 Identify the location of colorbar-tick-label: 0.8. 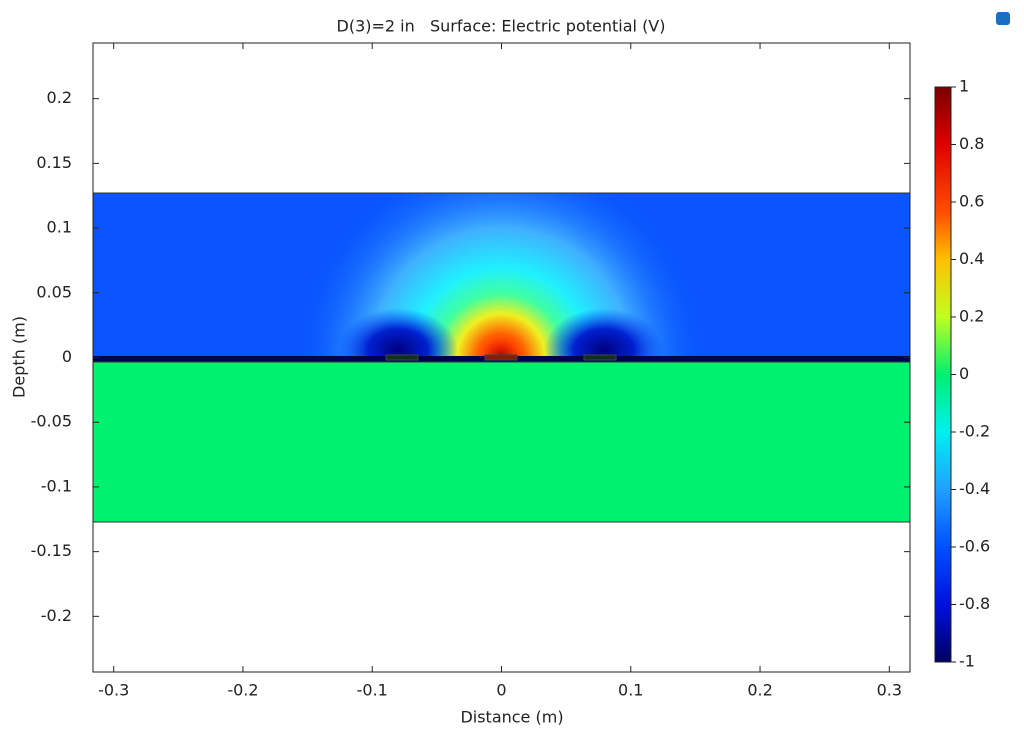
(971, 143).